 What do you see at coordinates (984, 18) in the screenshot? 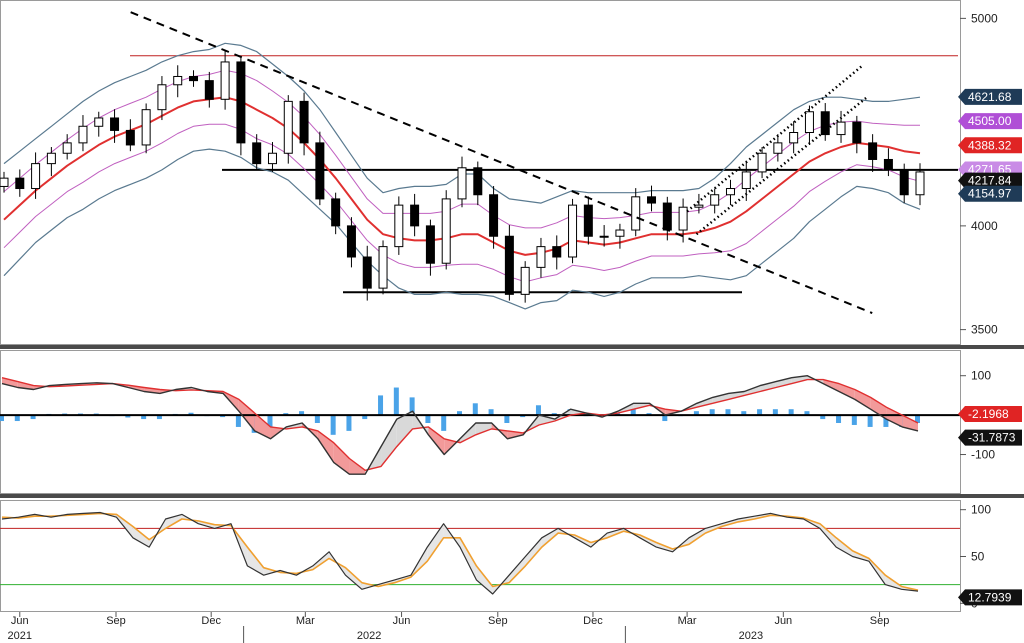
I see `y-tick-label: 5000` at bounding box center [984, 18].